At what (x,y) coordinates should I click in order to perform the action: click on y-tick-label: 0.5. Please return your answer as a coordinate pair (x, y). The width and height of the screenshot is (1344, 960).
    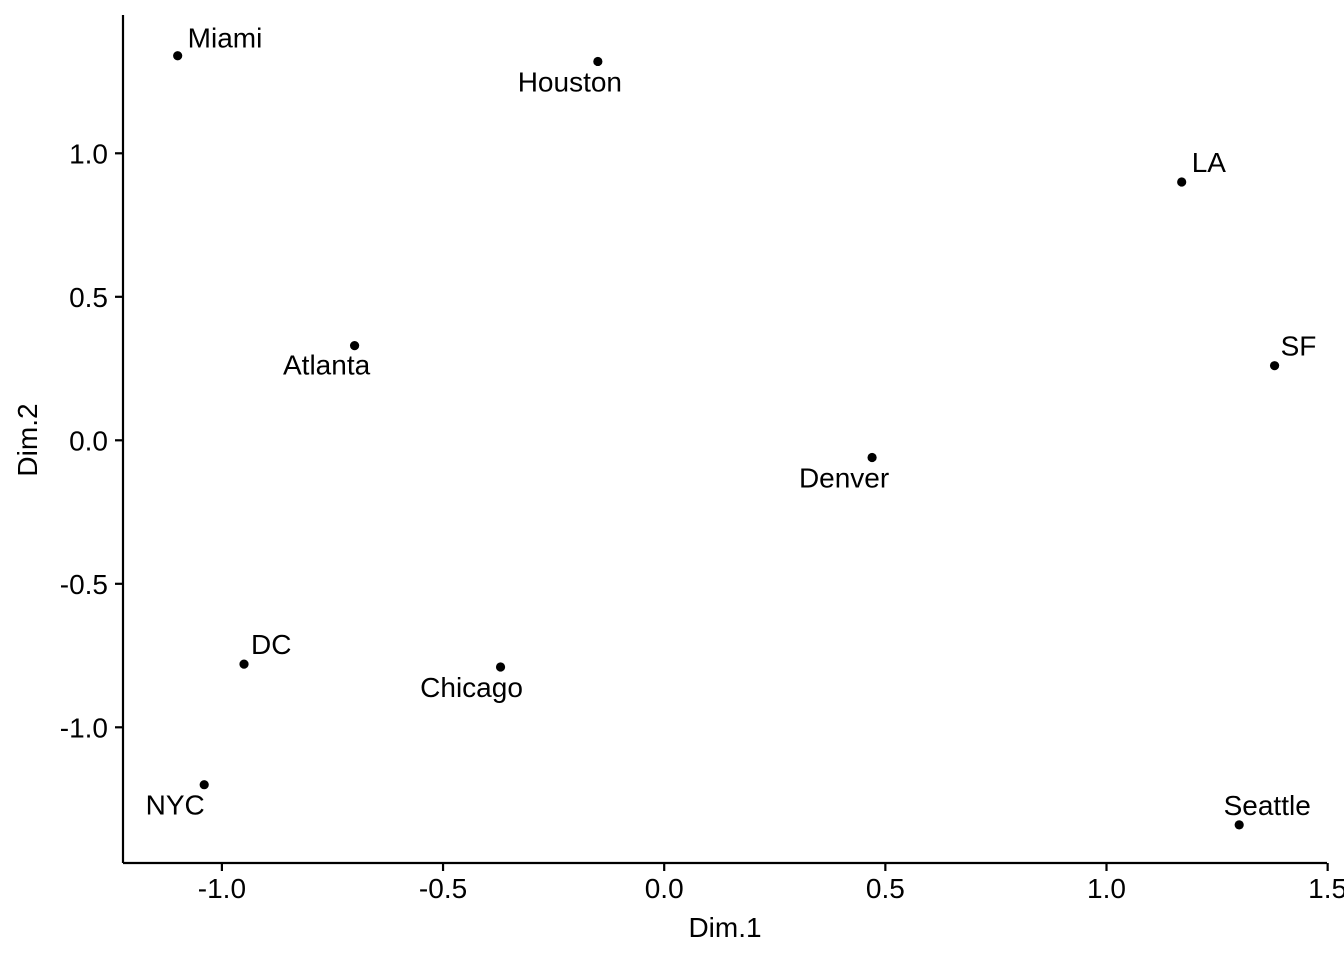
    Looking at the image, I should click on (88, 297).